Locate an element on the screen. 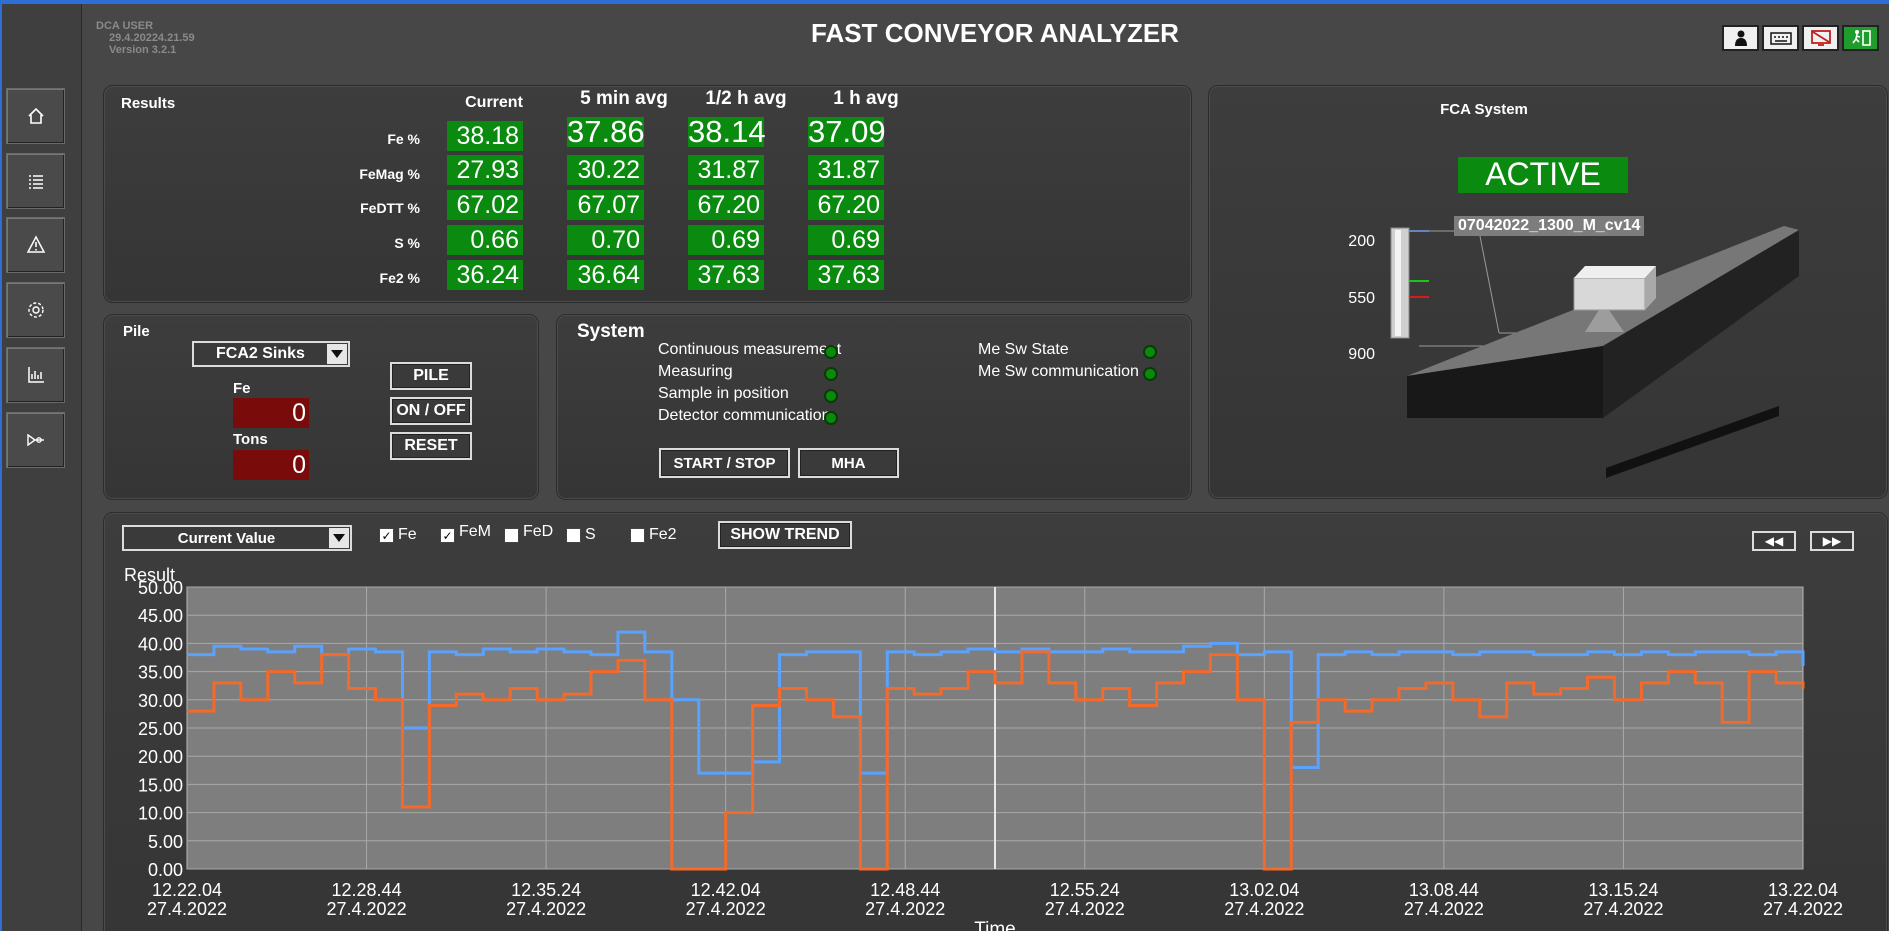 The image size is (1889, 931). window-left-border is located at coordinates (1, 467).